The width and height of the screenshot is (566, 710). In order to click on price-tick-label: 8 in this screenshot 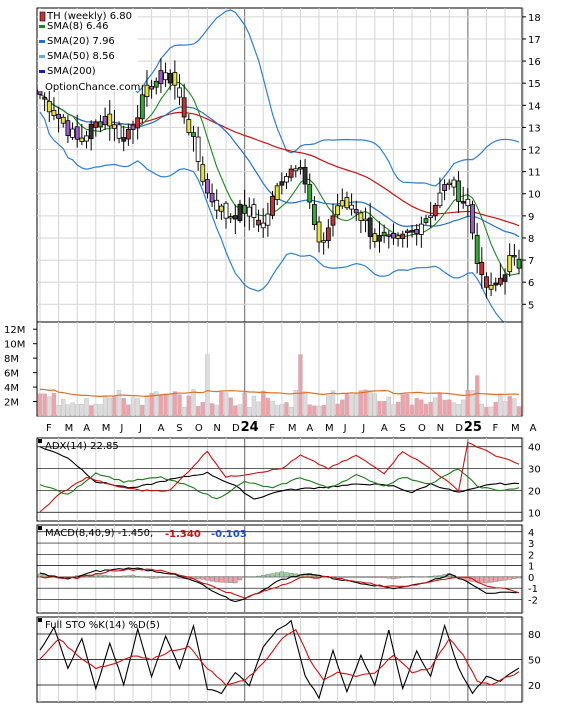, I will do `click(531, 239)`.